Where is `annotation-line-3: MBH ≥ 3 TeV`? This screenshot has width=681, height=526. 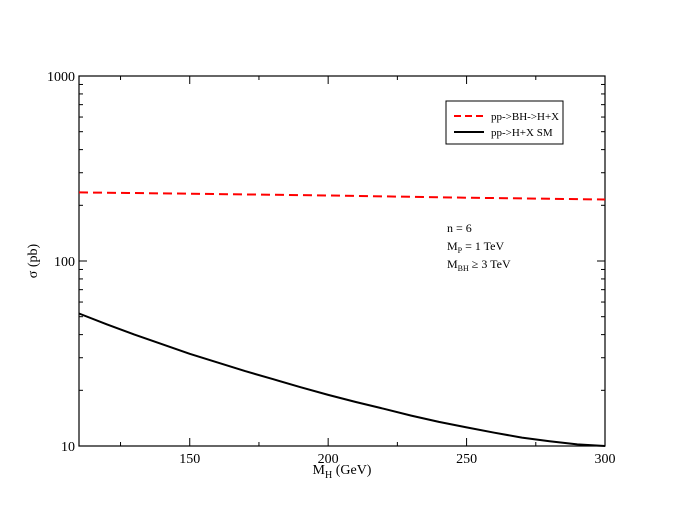
annotation-line-3: MBH ≥ 3 TeV is located at coordinates (479, 265).